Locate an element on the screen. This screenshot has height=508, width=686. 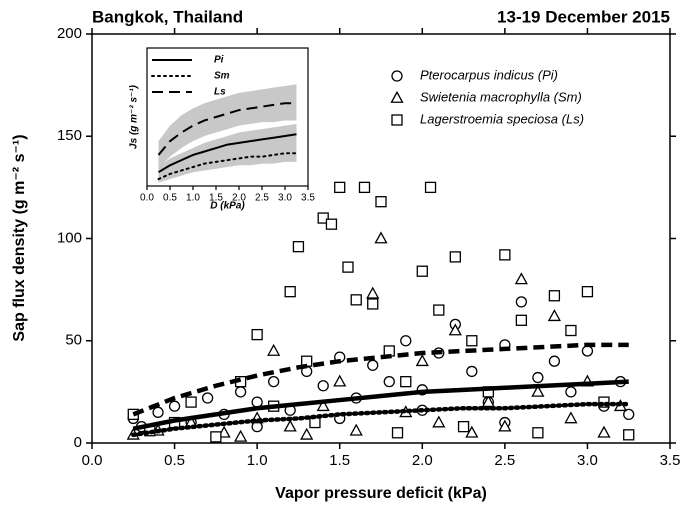
y-axis-label: Sap flux density (g m⁻² s⁻¹) is located at coordinates (19, 237).